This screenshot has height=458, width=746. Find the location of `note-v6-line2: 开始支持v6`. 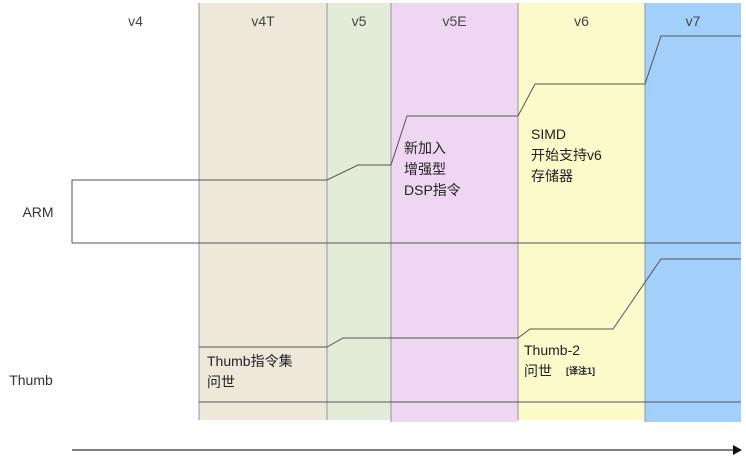

note-v6-line2: 开始支持v6 is located at coordinates (566, 155).